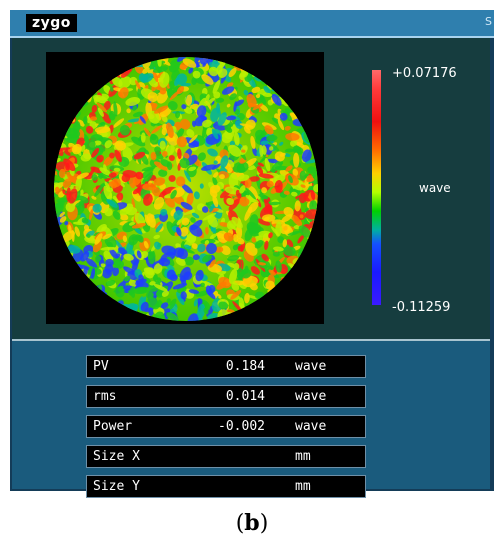  Describe the element at coordinates (240, 523) in the screenshot. I see `caption-open: (` at that location.